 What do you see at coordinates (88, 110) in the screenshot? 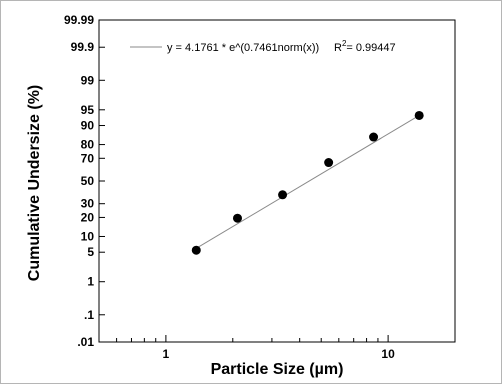
I see `y-tick-label: 95` at bounding box center [88, 110].